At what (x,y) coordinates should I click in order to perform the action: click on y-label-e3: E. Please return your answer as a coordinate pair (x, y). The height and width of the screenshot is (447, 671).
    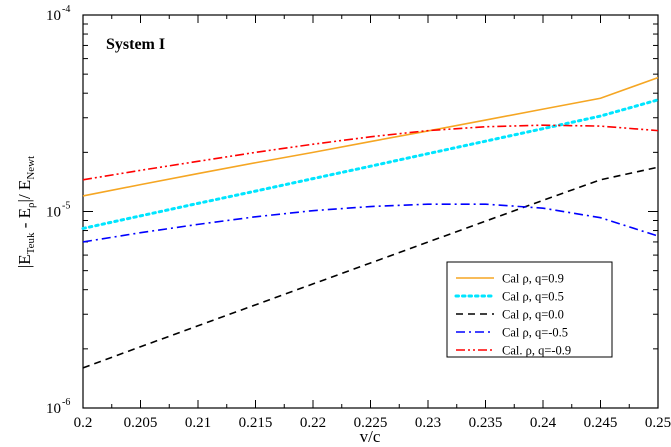
    Looking at the image, I should click on (24, 185).